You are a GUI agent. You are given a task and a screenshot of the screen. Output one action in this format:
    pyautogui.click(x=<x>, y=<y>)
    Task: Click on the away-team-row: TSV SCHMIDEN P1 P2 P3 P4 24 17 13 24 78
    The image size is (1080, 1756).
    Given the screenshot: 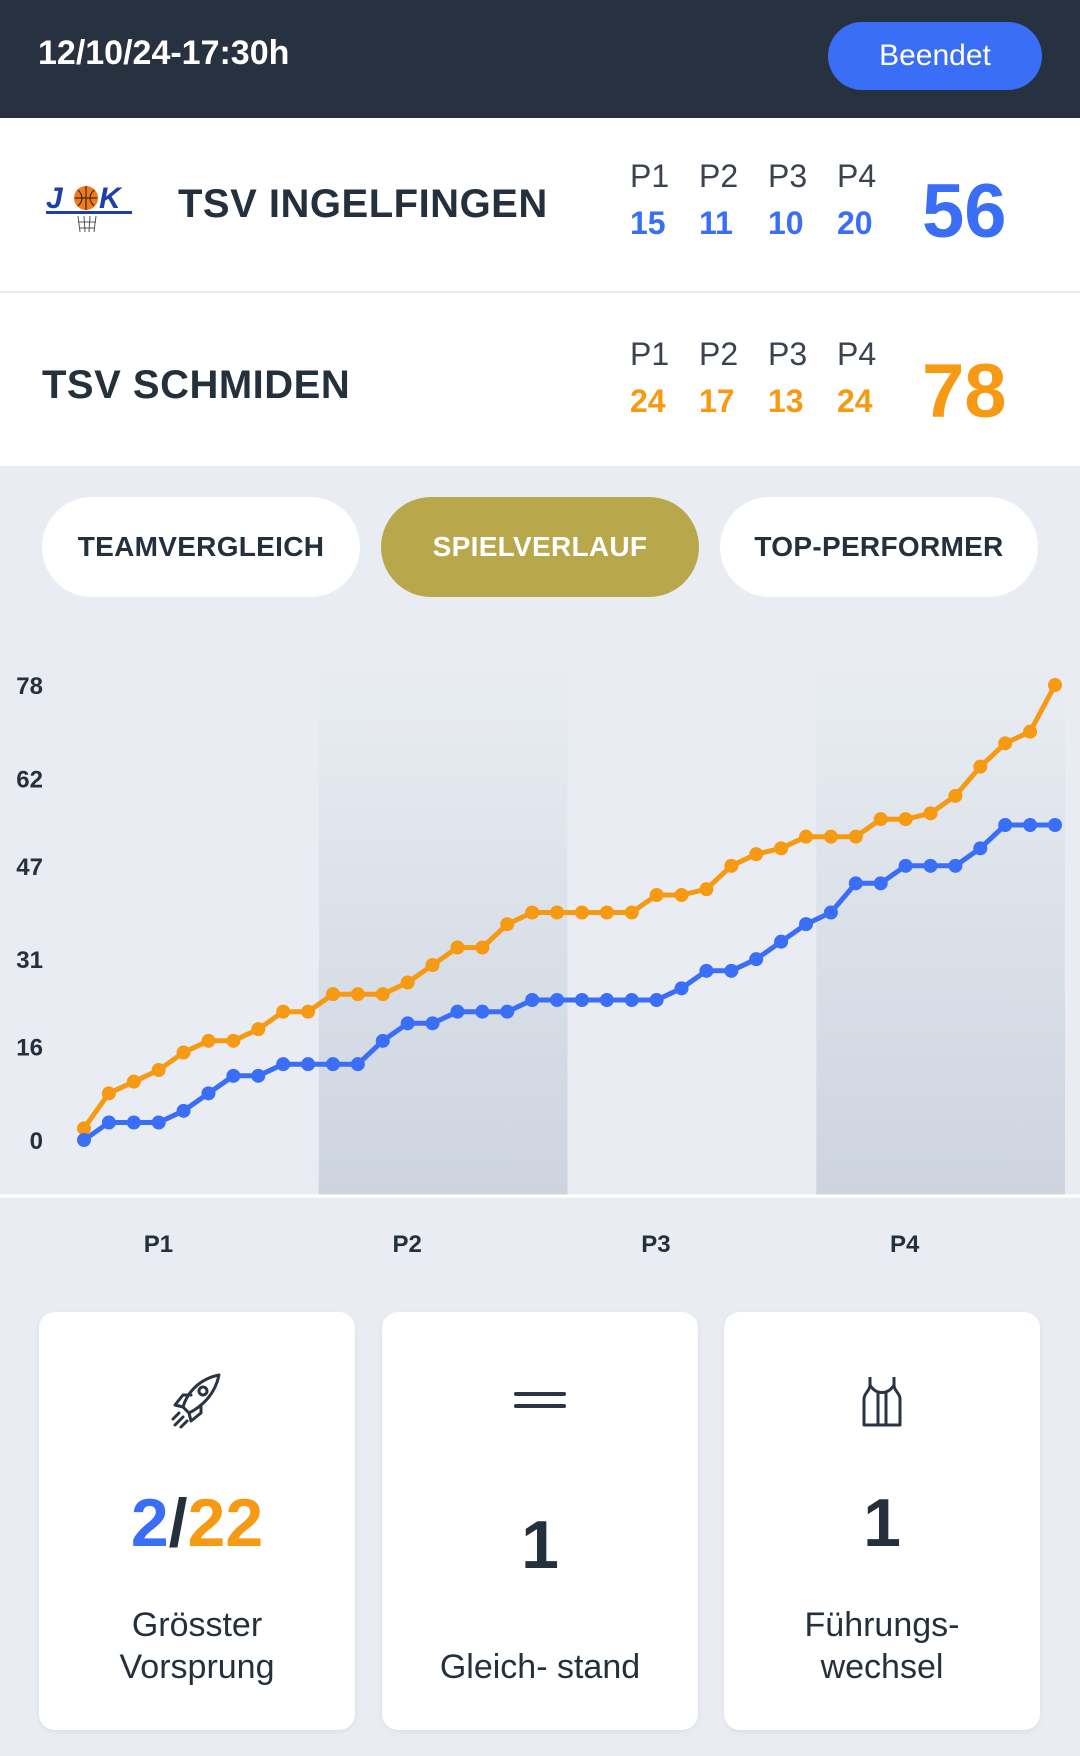 What is the action you would take?
    pyautogui.click(x=540, y=379)
    